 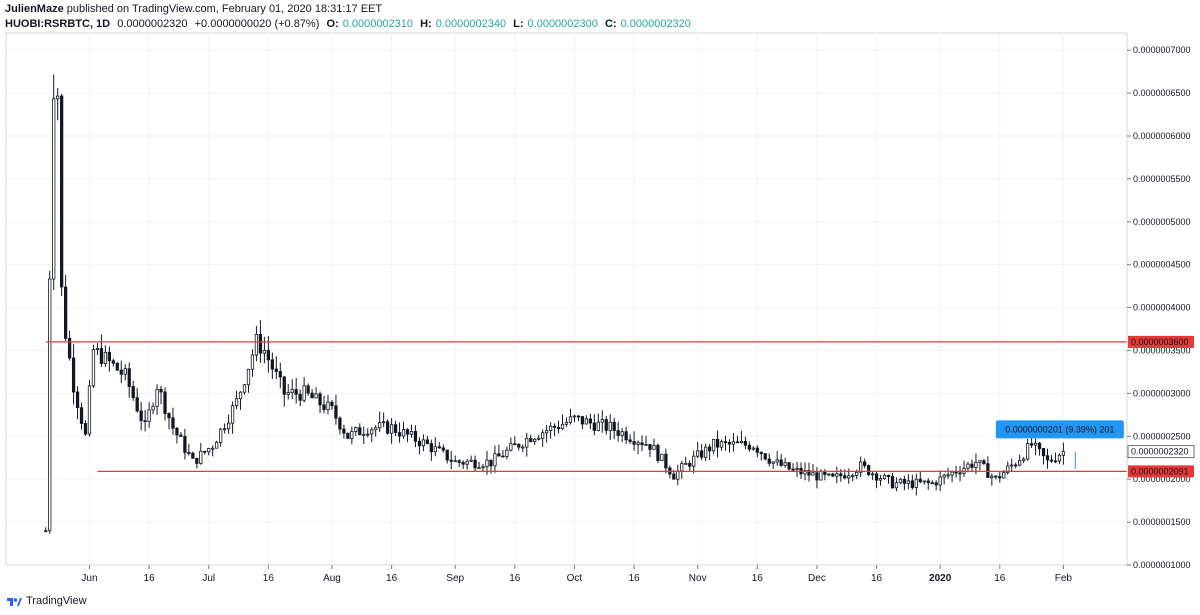 I want to click on y-tick-label: 0.0000001500, so click(x=1162, y=522).